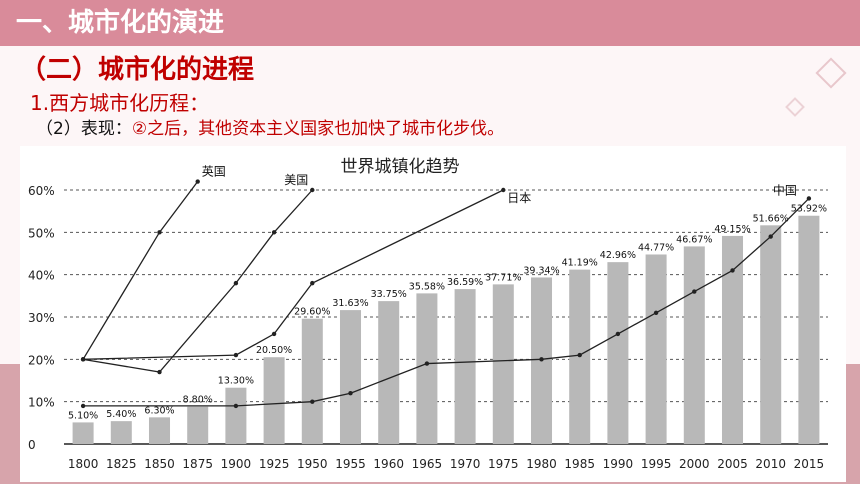 This screenshot has height=484, width=860. I want to click on bar-value-label: 5.10%, so click(83, 415).